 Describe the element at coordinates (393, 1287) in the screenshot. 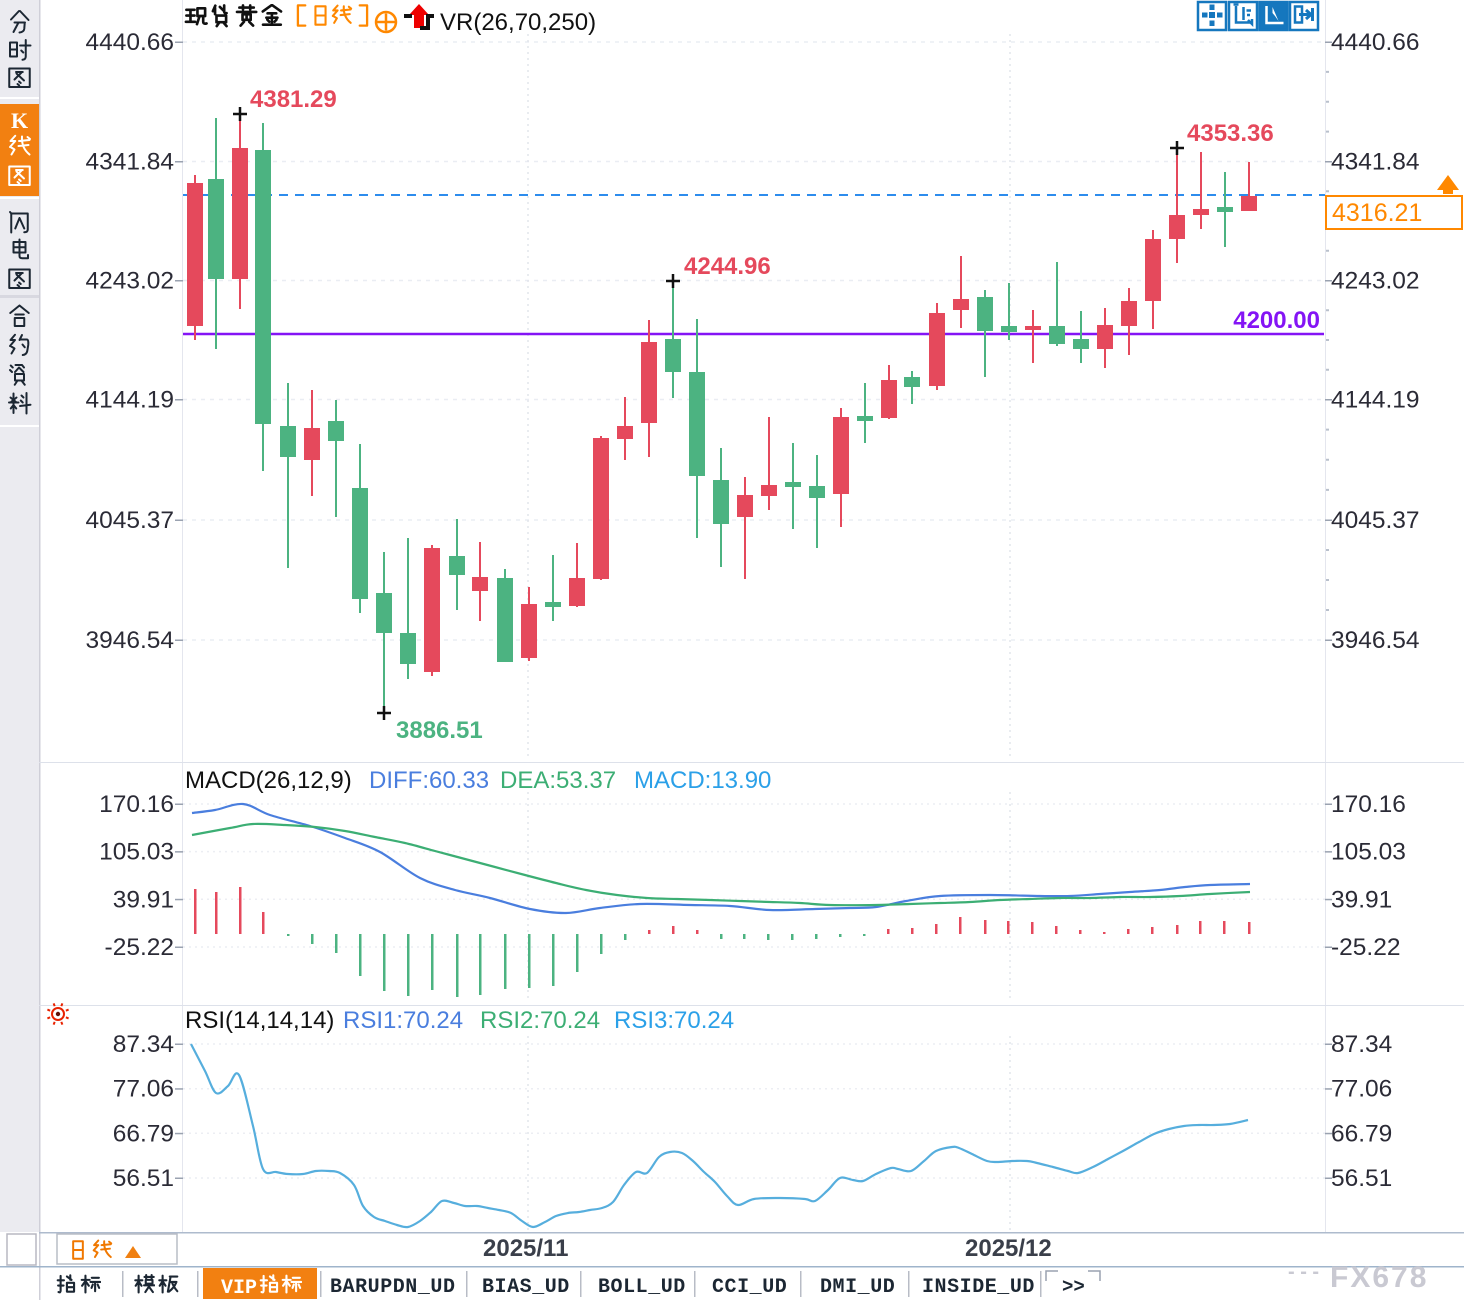

I see `svg-text: BARUPDN_UD` at that location.